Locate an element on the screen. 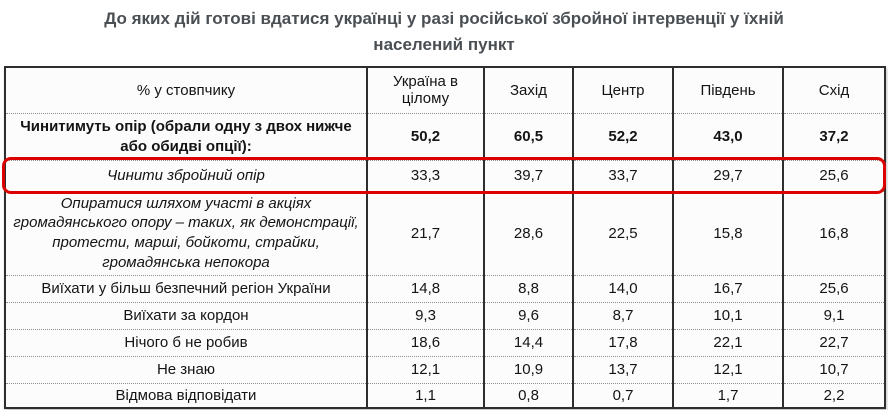 The image size is (888, 410). cell-value: 43,0 is located at coordinates (727, 136).